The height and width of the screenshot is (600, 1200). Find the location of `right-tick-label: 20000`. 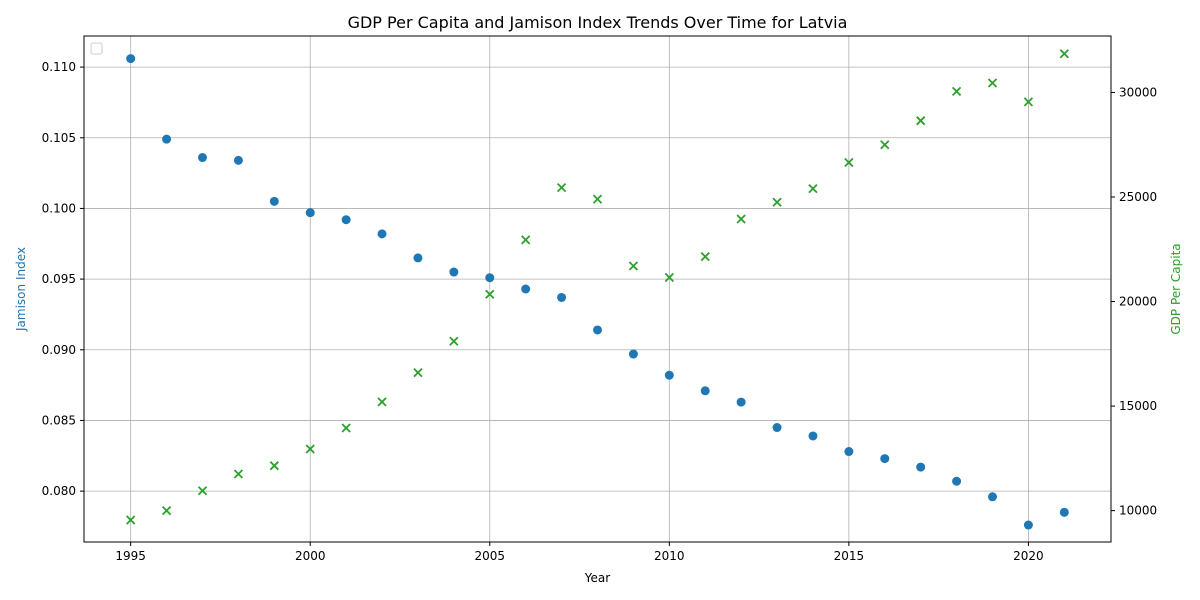

right-tick-label: 20000 is located at coordinates (1138, 302).